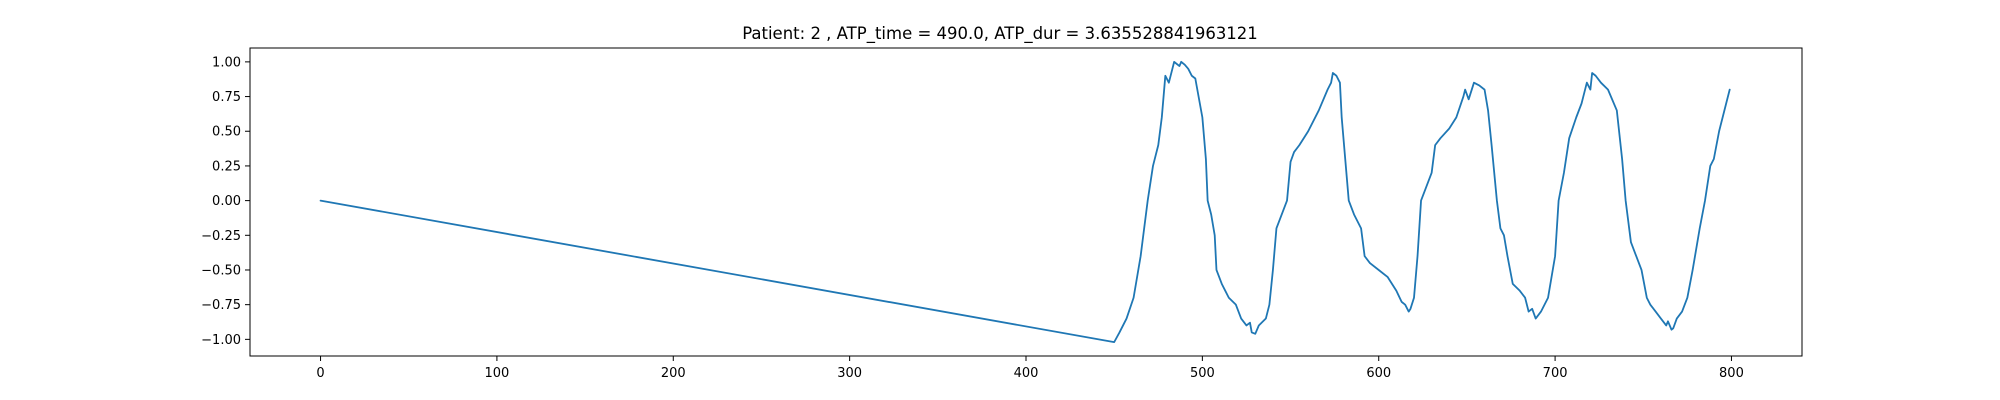  What do you see at coordinates (1026, 373) in the screenshot?
I see `x-tick-label: 400` at bounding box center [1026, 373].